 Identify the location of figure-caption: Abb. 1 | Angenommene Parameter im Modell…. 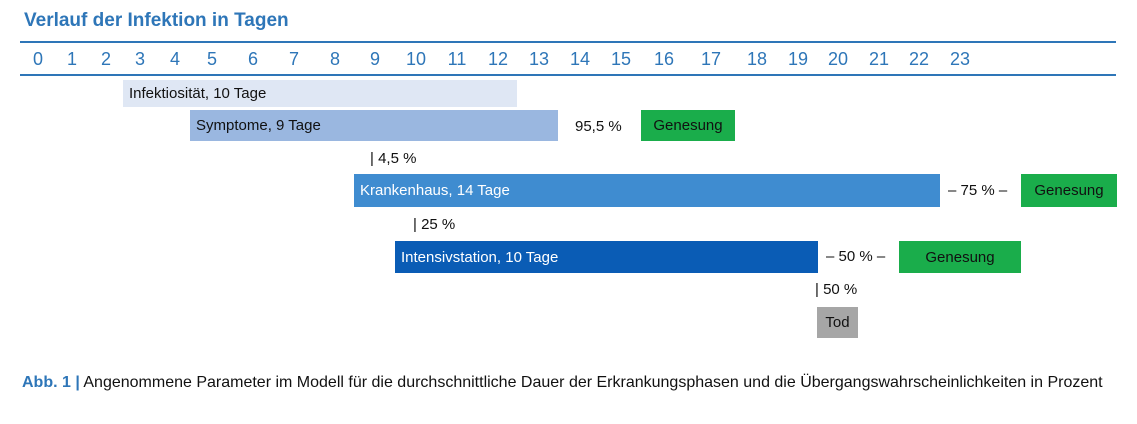
(569, 383).